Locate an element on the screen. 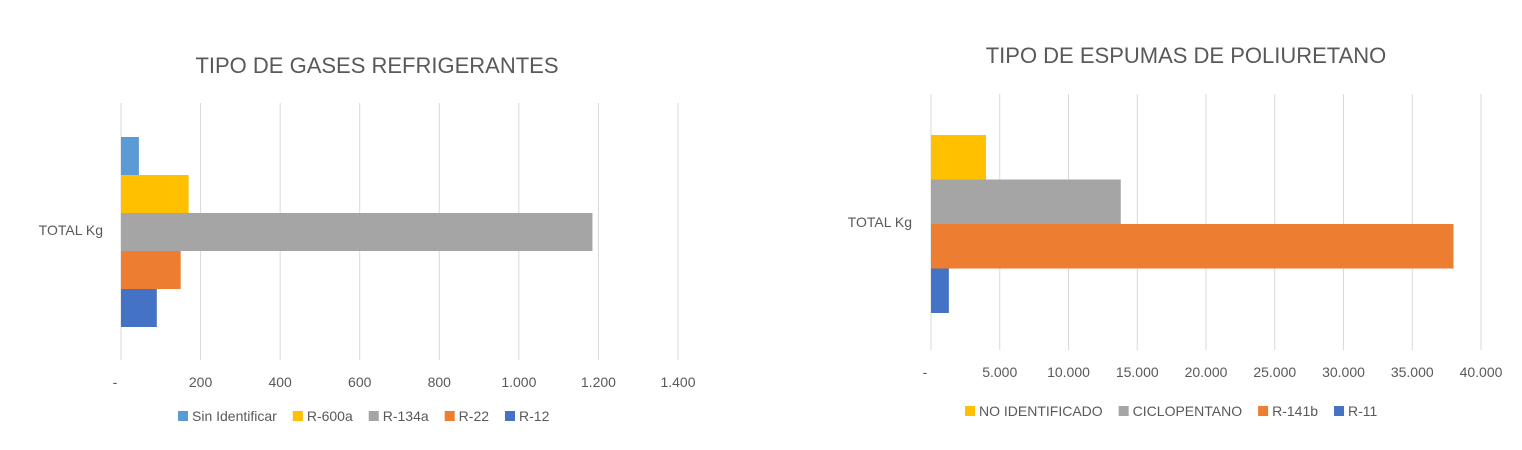  legend-label: R-12 is located at coordinates (534, 416).